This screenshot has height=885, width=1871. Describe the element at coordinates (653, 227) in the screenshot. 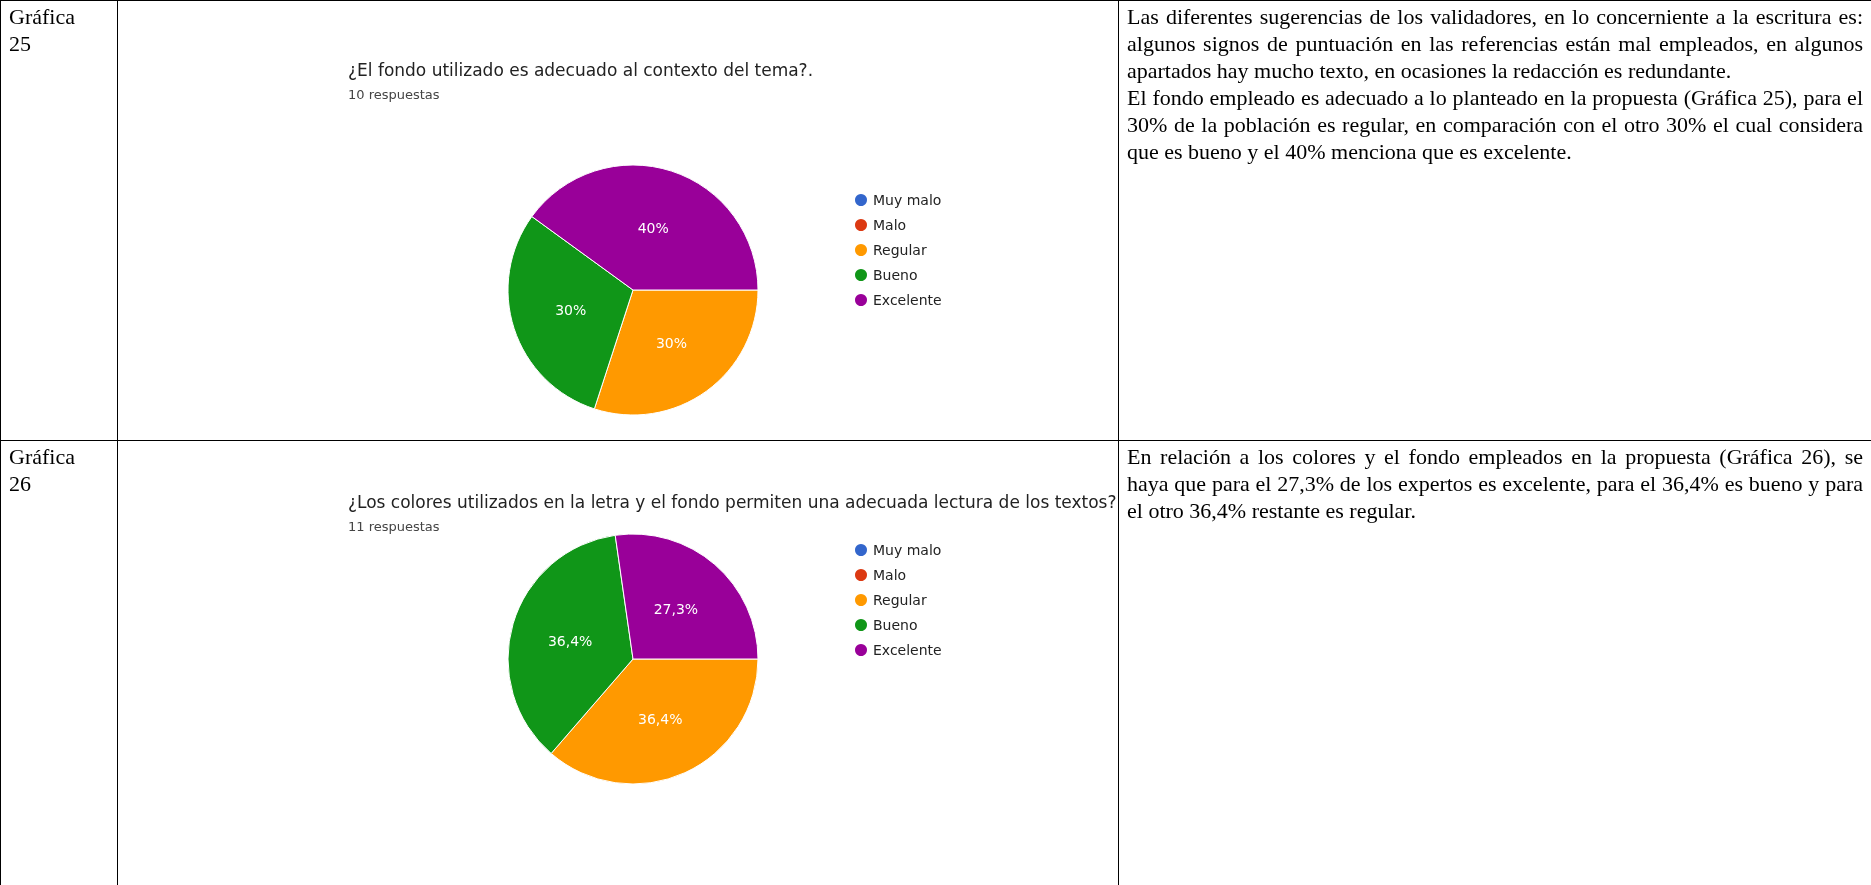

I see `data-label: 40%` at that location.